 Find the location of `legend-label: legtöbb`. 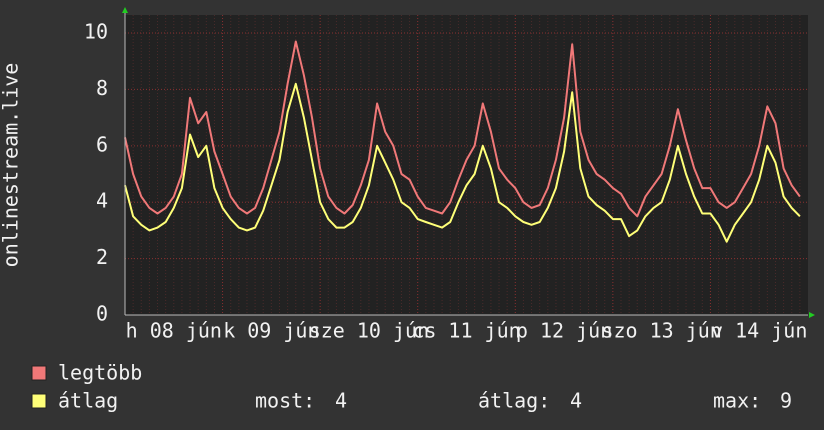

legend-label: legtöbb is located at coordinates (100, 373).